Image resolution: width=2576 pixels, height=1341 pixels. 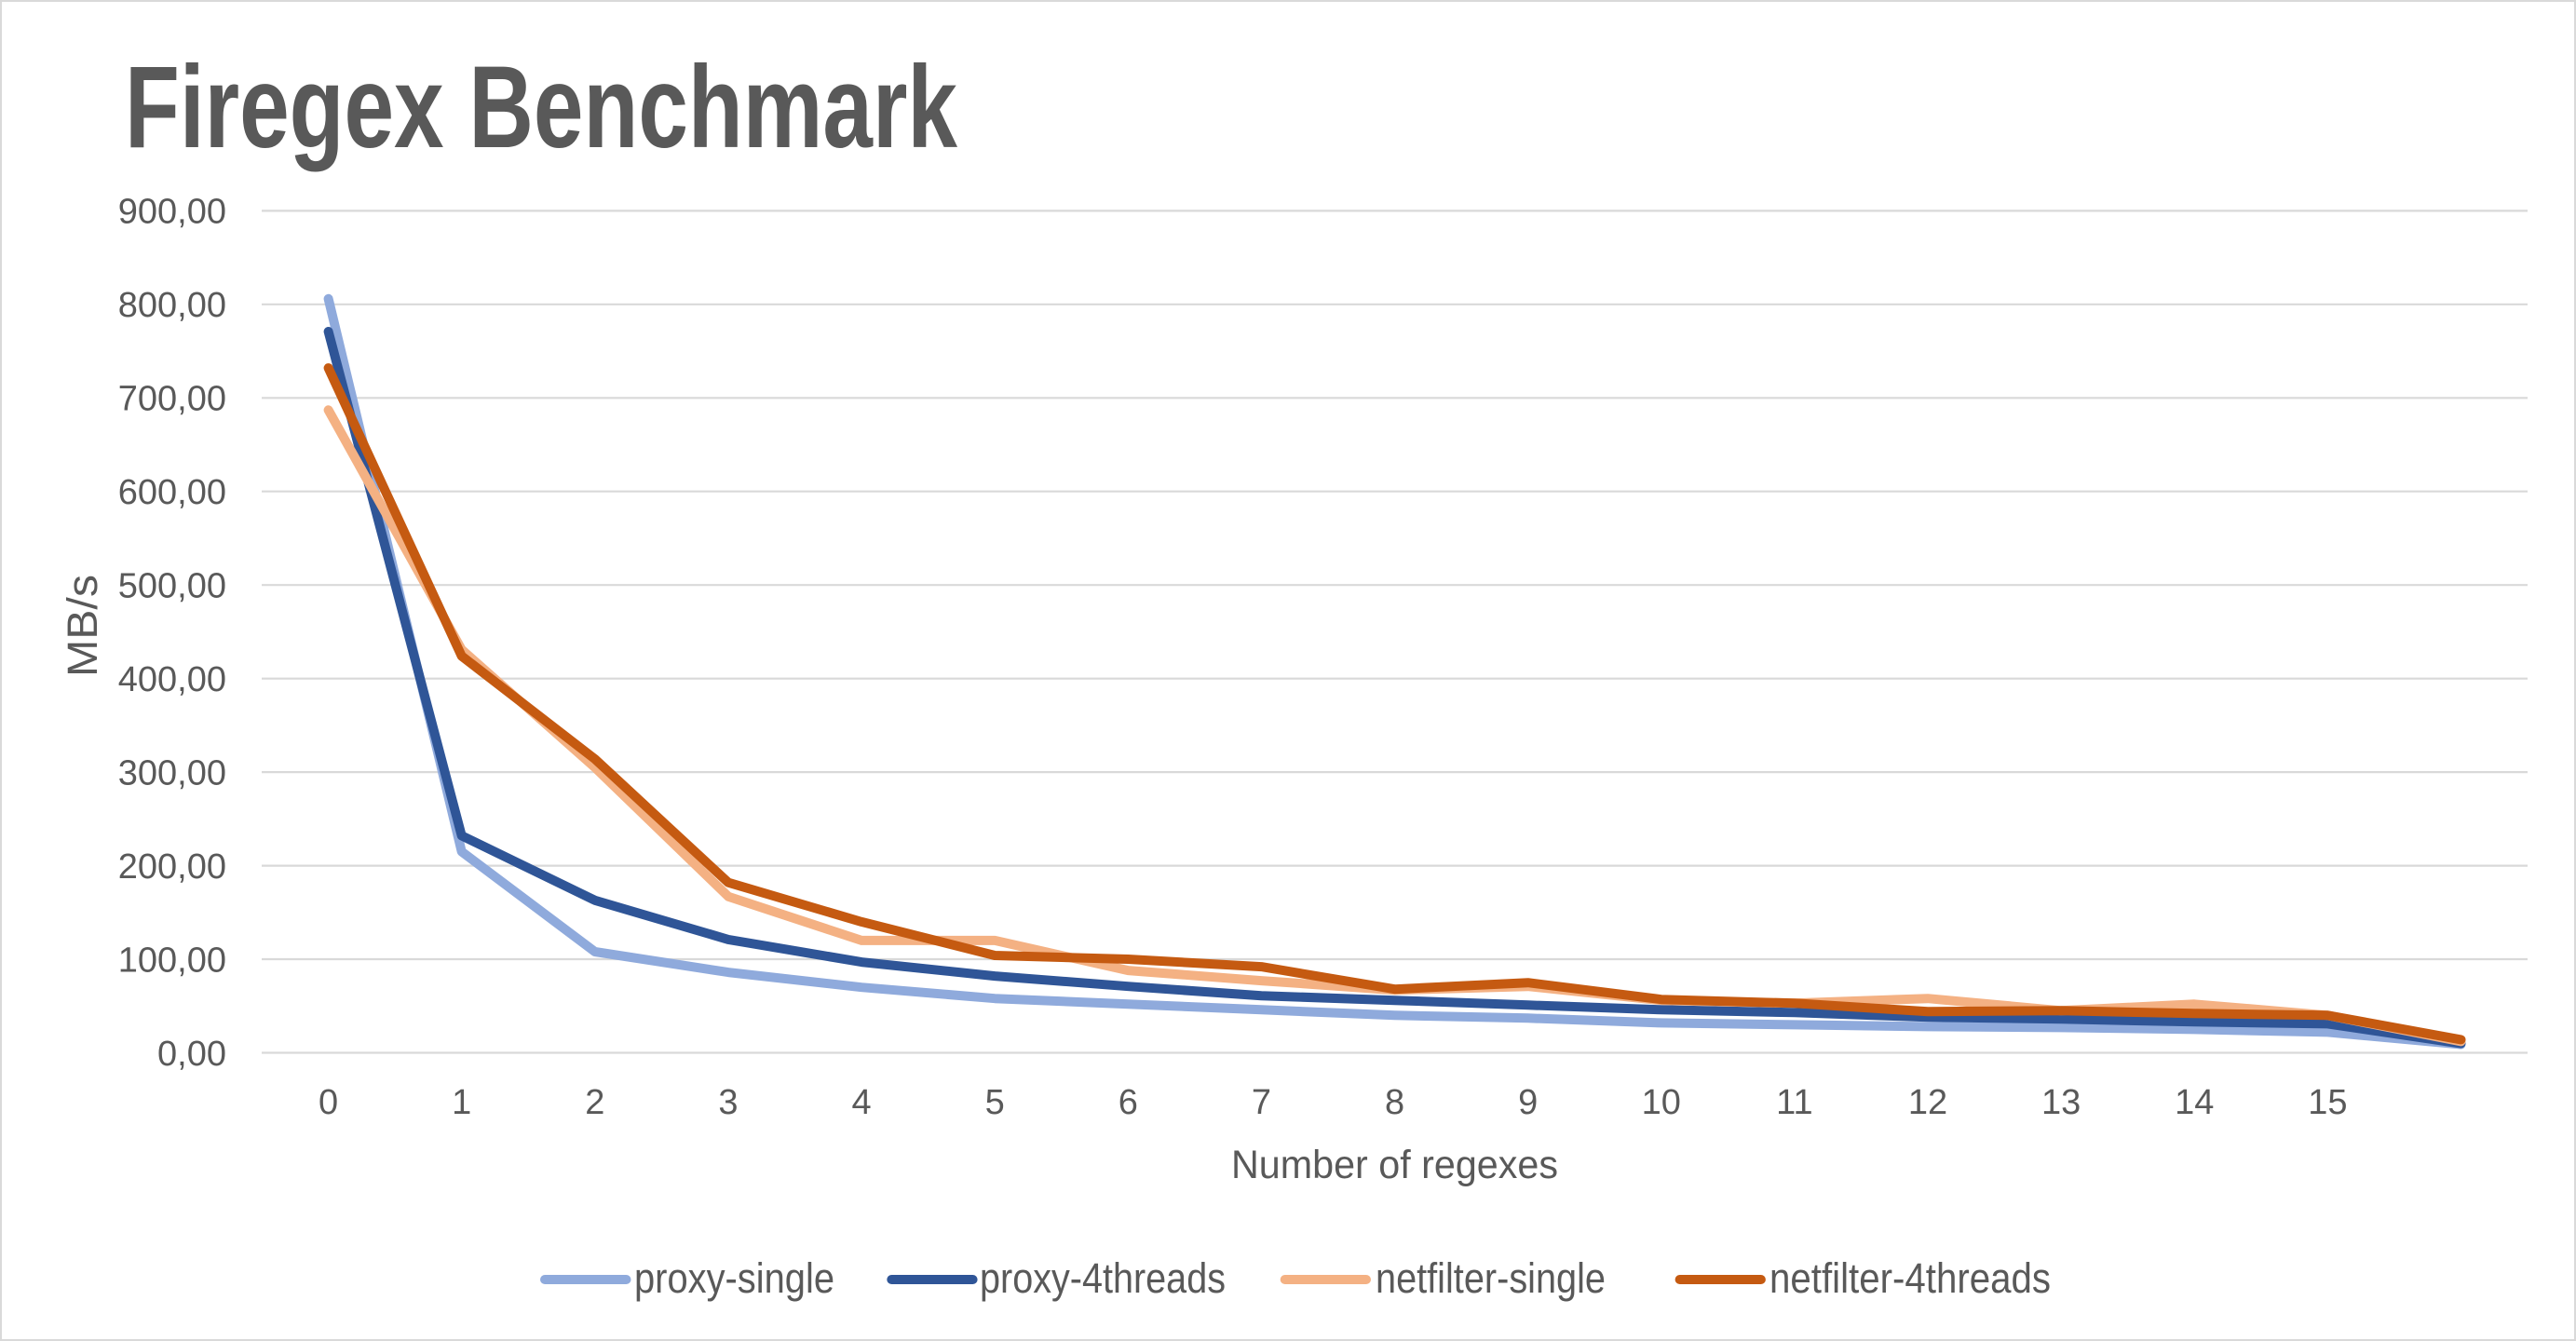 What do you see at coordinates (1794, 1102) in the screenshot?
I see `svg-text: 11` at bounding box center [1794, 1102].